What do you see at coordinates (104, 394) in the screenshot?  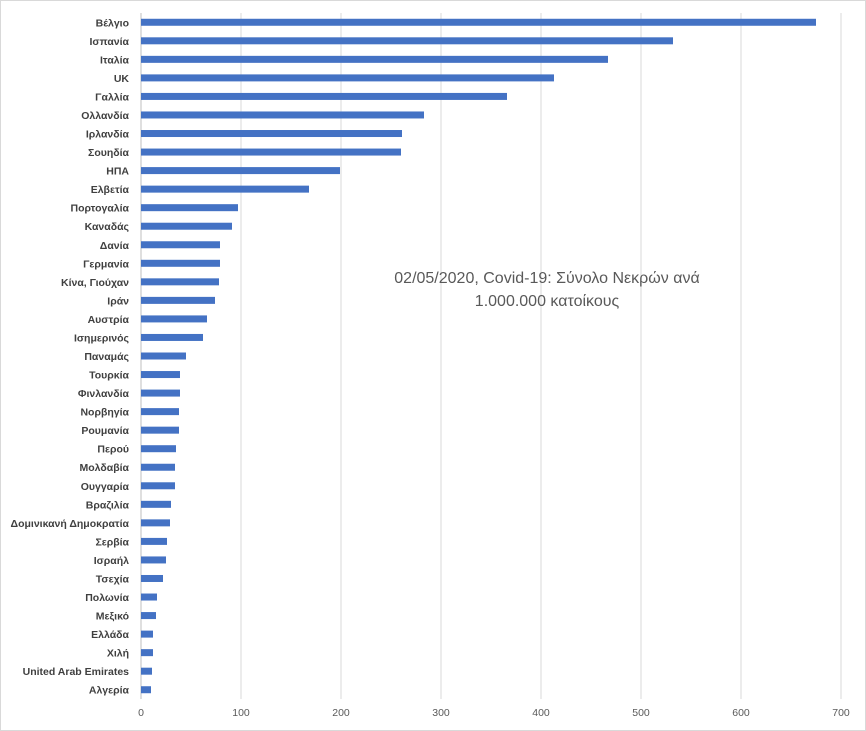 I see `category-label: Φινλανδία` at bounding box center [104, 394].